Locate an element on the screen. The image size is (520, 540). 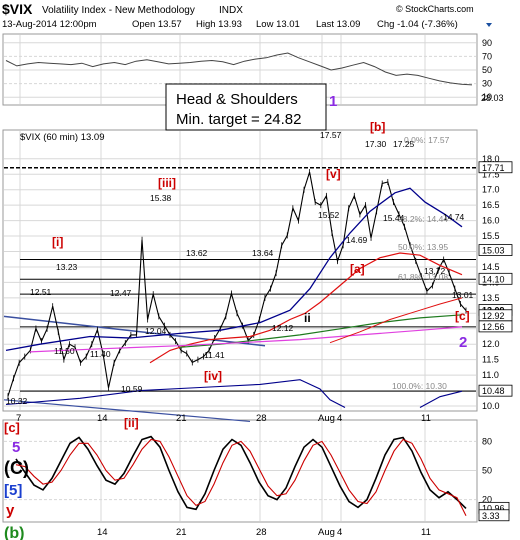
wave-label: ii is located at coordinates (307, 318).